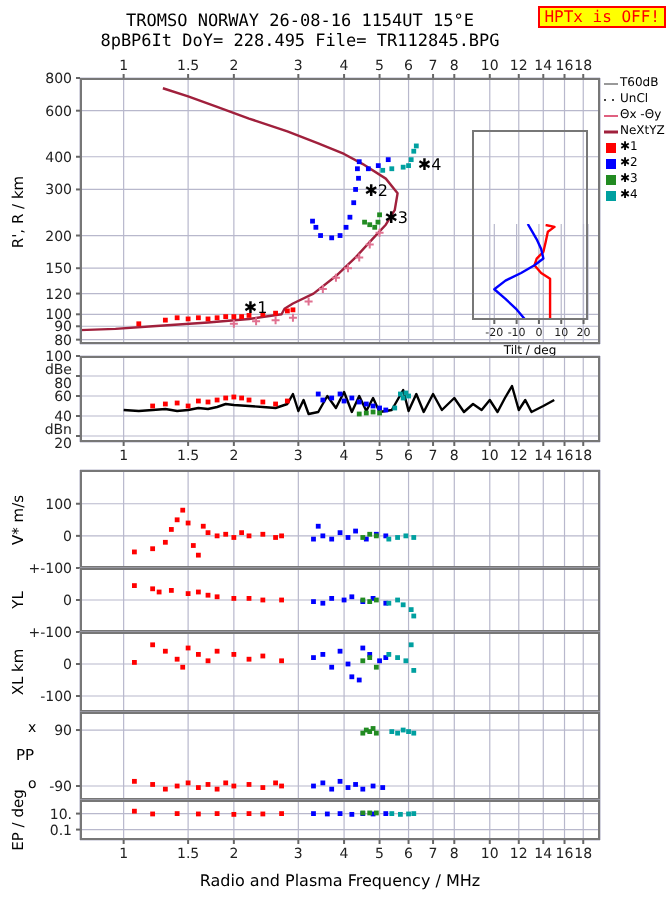 Image resolution: width=670 pixels, height=902 pixels. What do you see at coordinates (255, 307) in the screenshot?
I see `annotation: ✱1` at bounding box center [255, 307].